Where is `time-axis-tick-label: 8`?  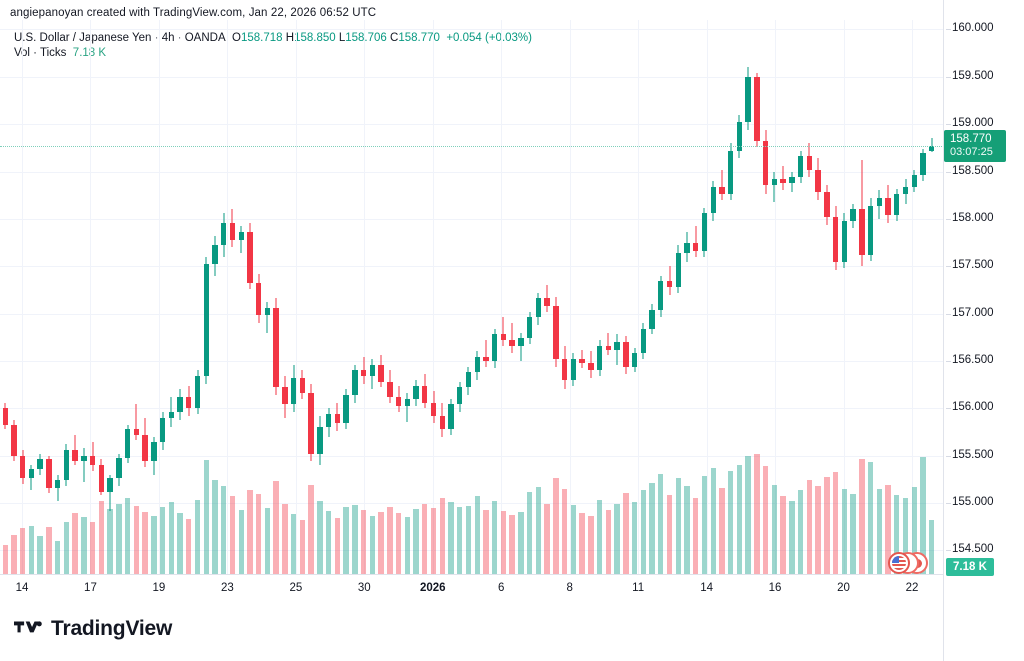 time-axis-tick-label: 8 is located at coordinates (569, 588).